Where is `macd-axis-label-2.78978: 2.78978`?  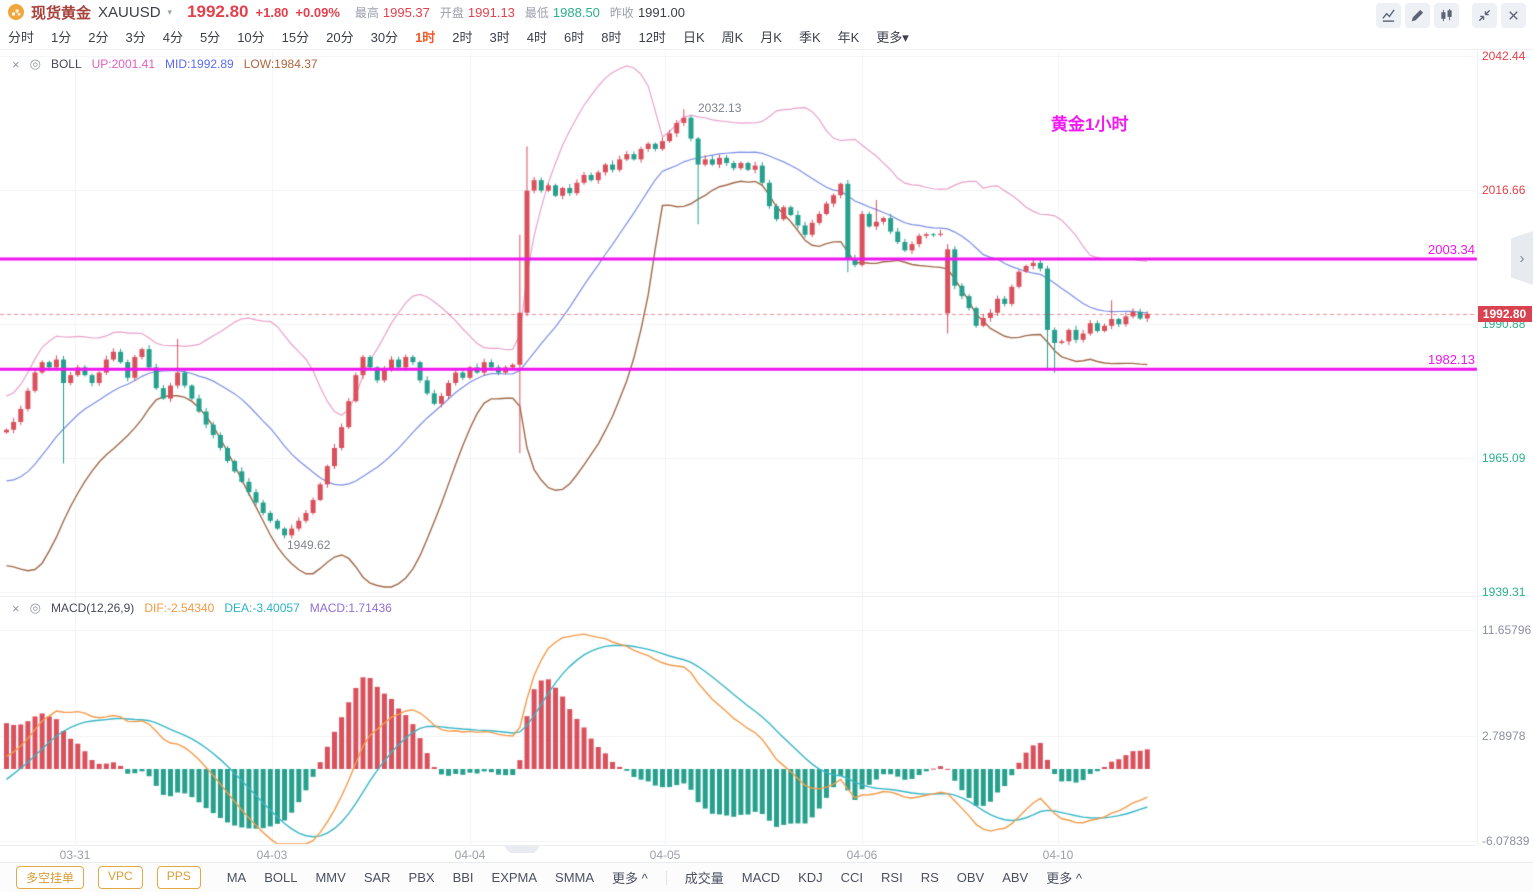
macd-axis-label-2.78978: 2.78978 is located at coordinates (1504, 735).